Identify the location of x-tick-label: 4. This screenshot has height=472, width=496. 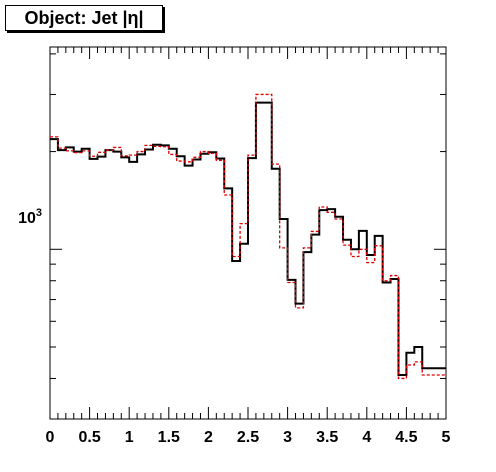
(366, 437).